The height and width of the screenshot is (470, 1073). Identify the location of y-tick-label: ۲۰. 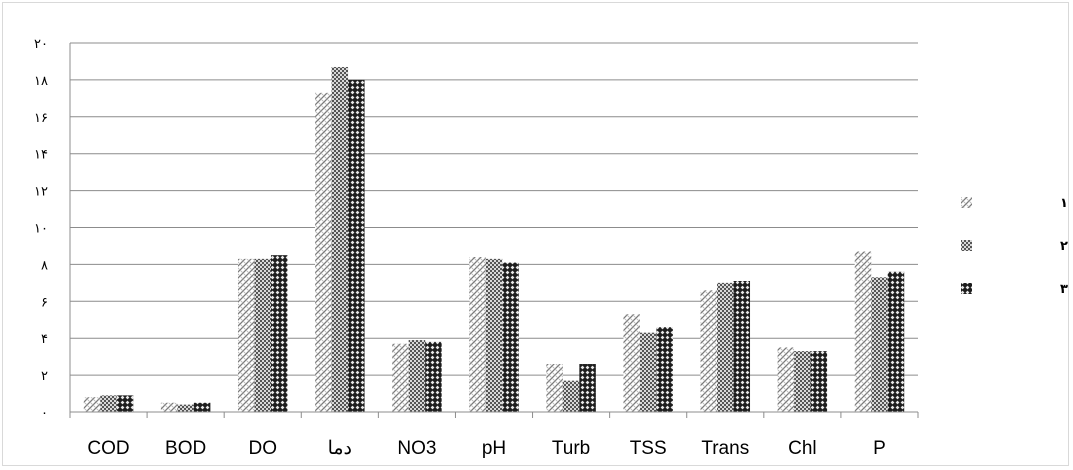
(41, 44).